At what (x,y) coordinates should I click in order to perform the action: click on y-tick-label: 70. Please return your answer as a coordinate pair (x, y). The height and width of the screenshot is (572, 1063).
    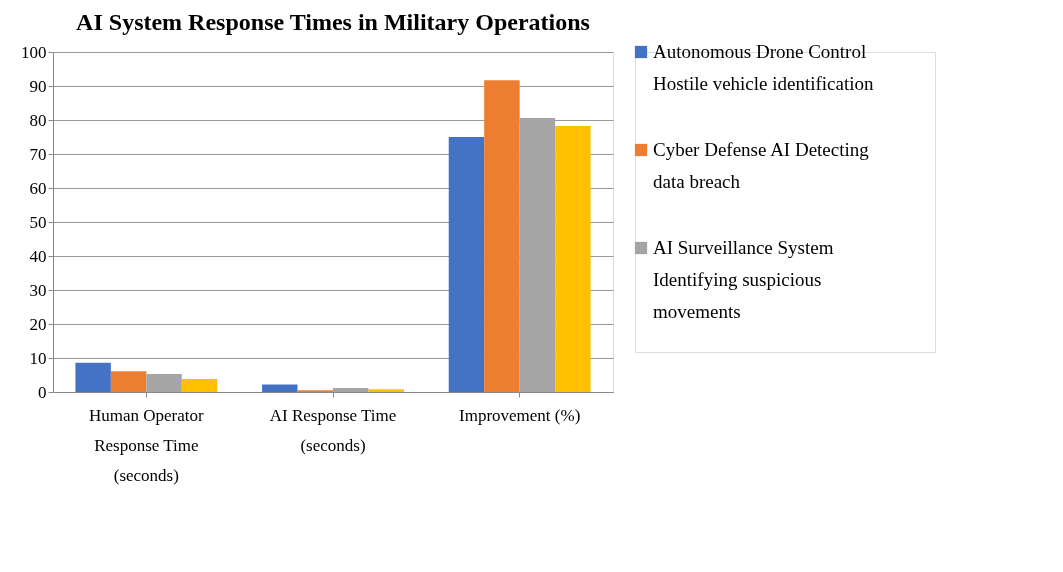
    Looking at the image, I should click on (38, 154).